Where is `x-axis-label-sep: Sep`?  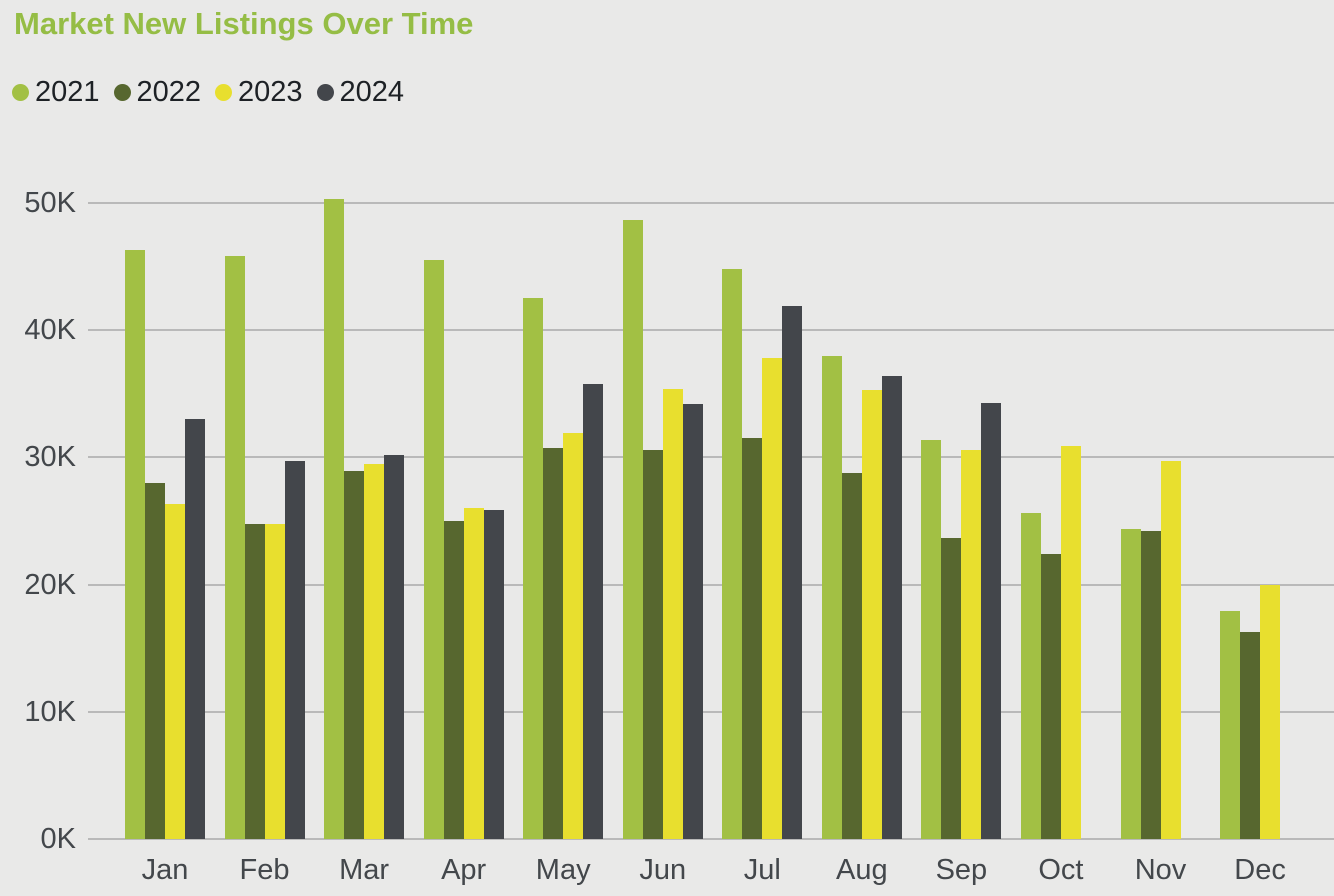
x-axis-label-sep: Sep is located at coordinates (961, 870).